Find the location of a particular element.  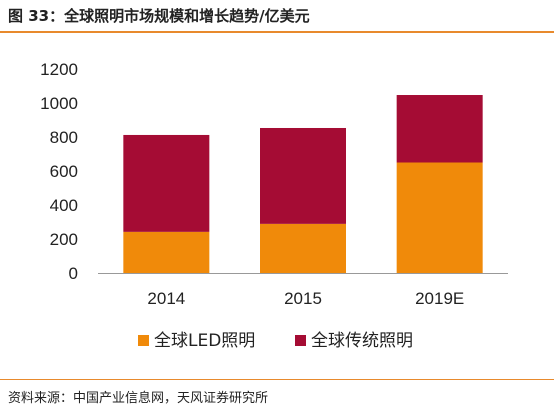

legend-label: 全球LED照明 is located at coordinates (204, 341).